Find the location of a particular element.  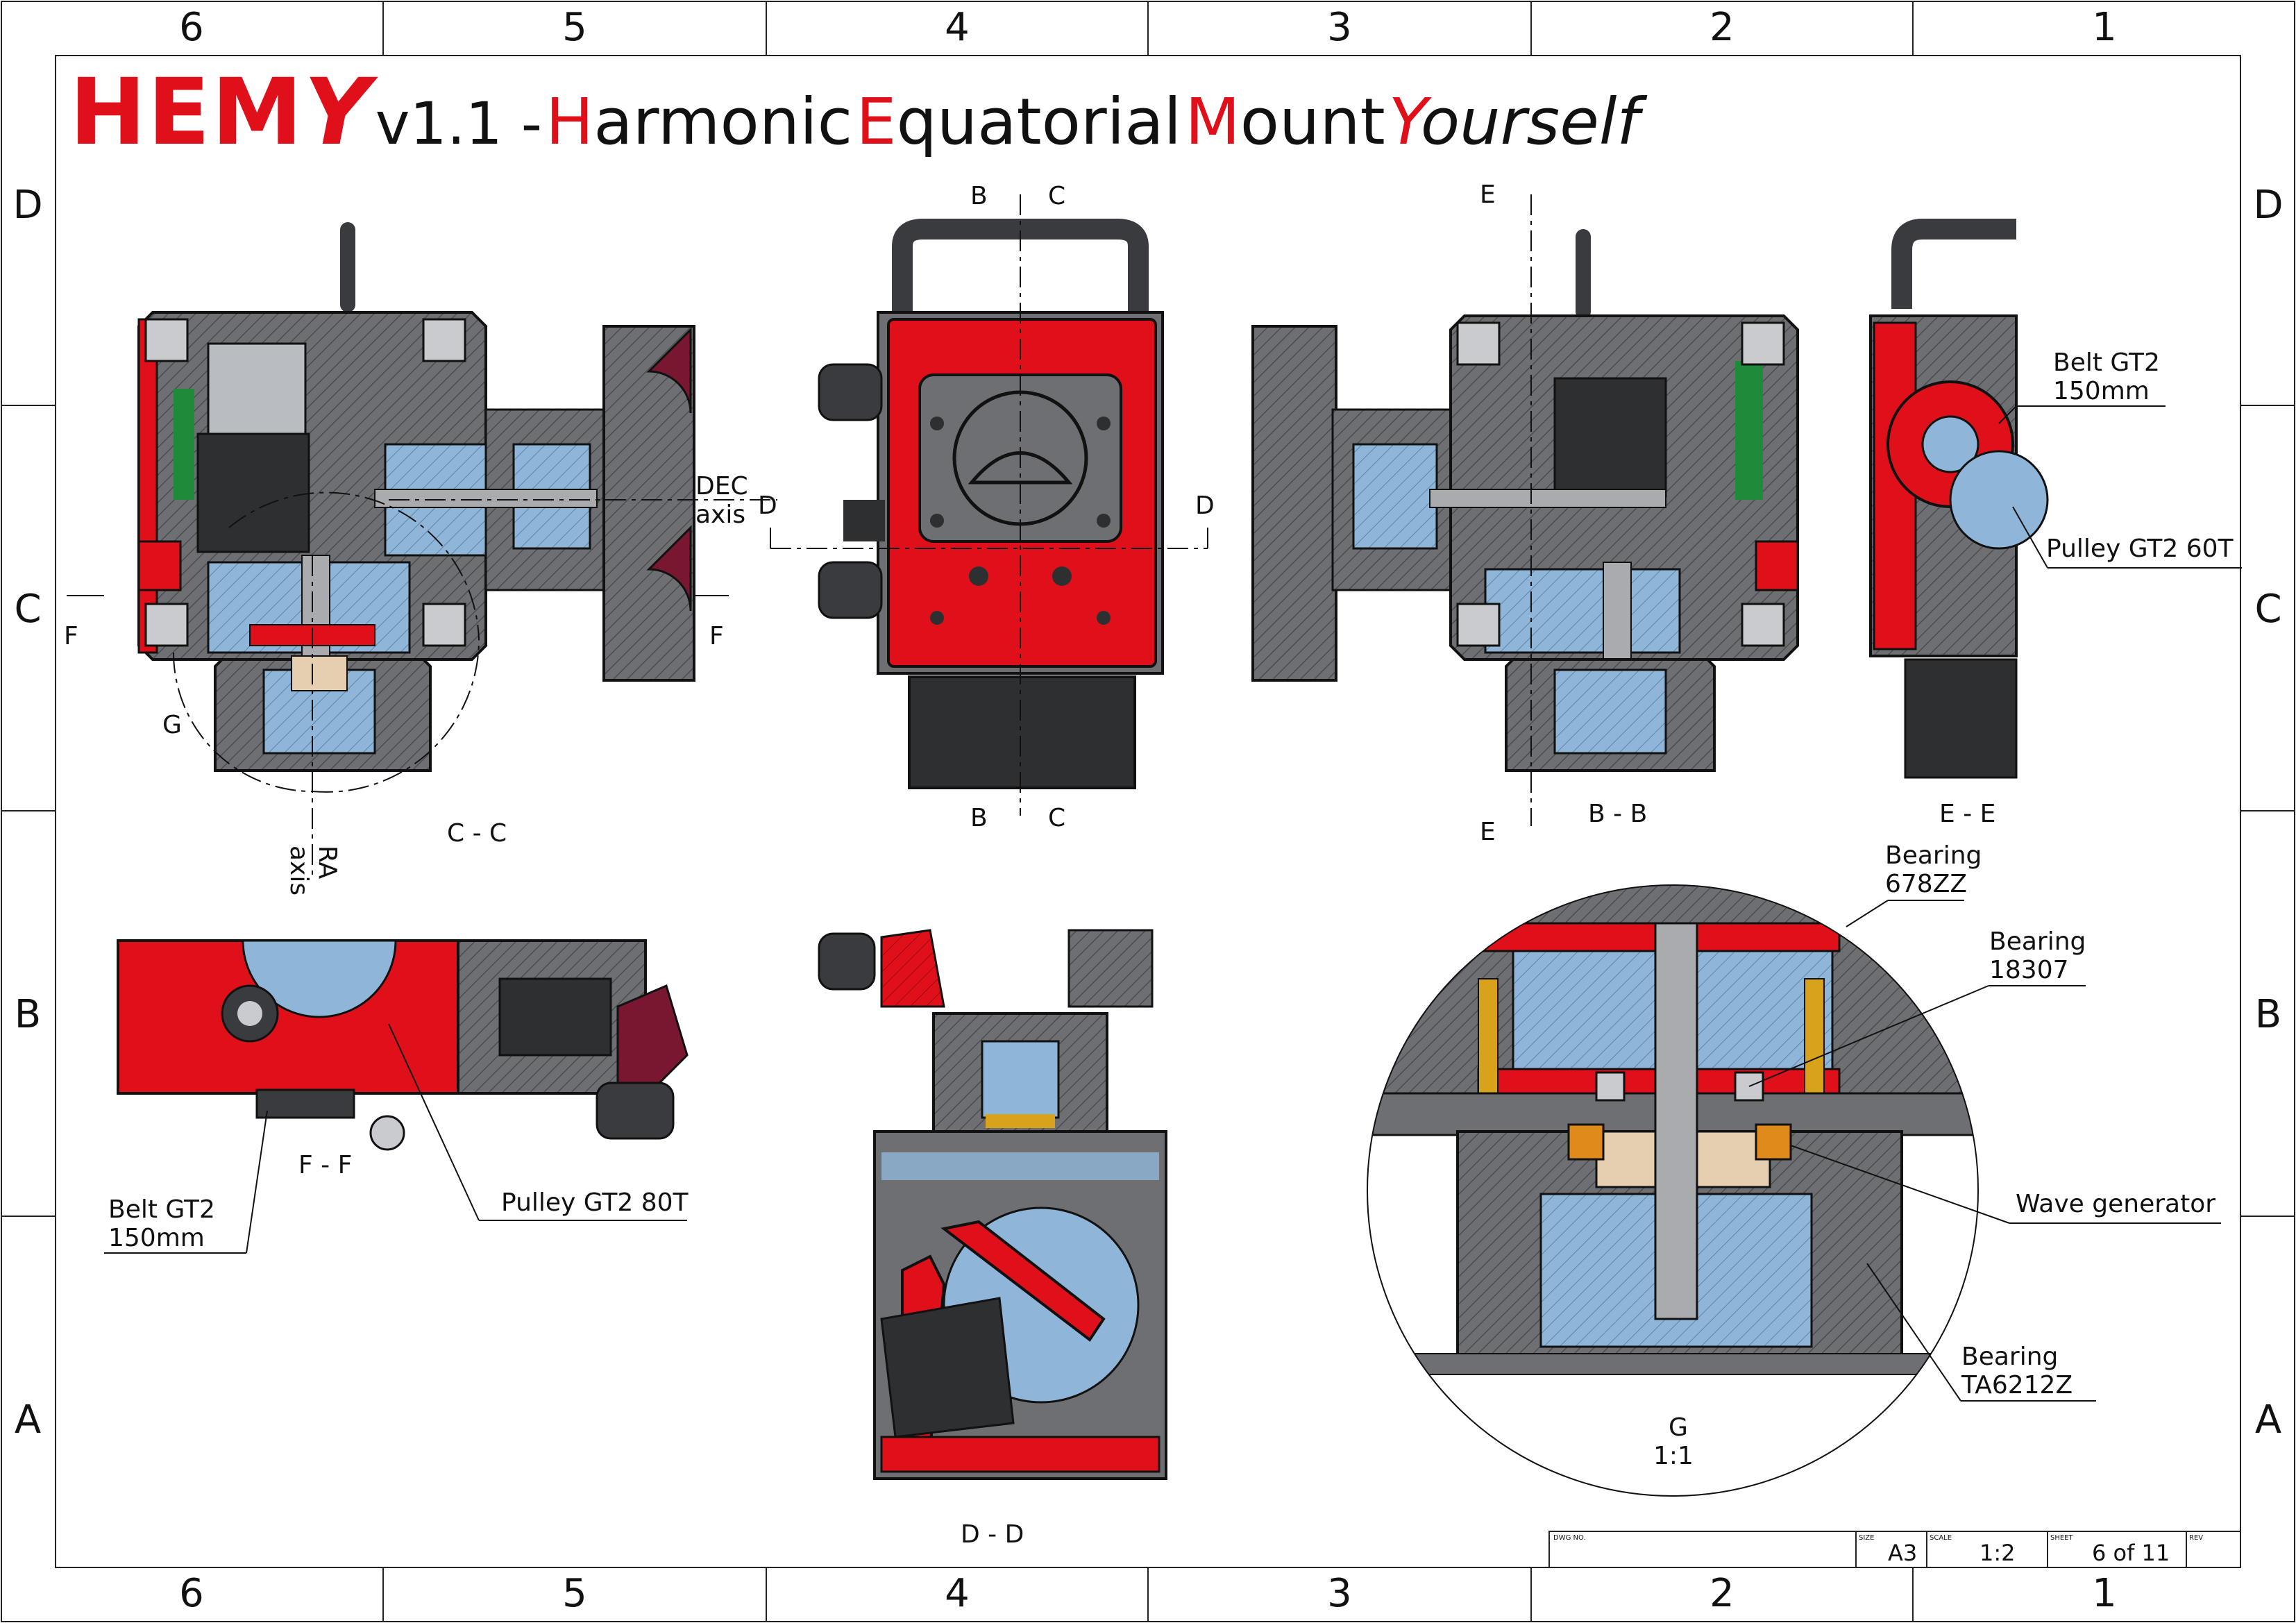

title-block-dwg-label: DWG NO. is located at coordinates (1569, 1538).